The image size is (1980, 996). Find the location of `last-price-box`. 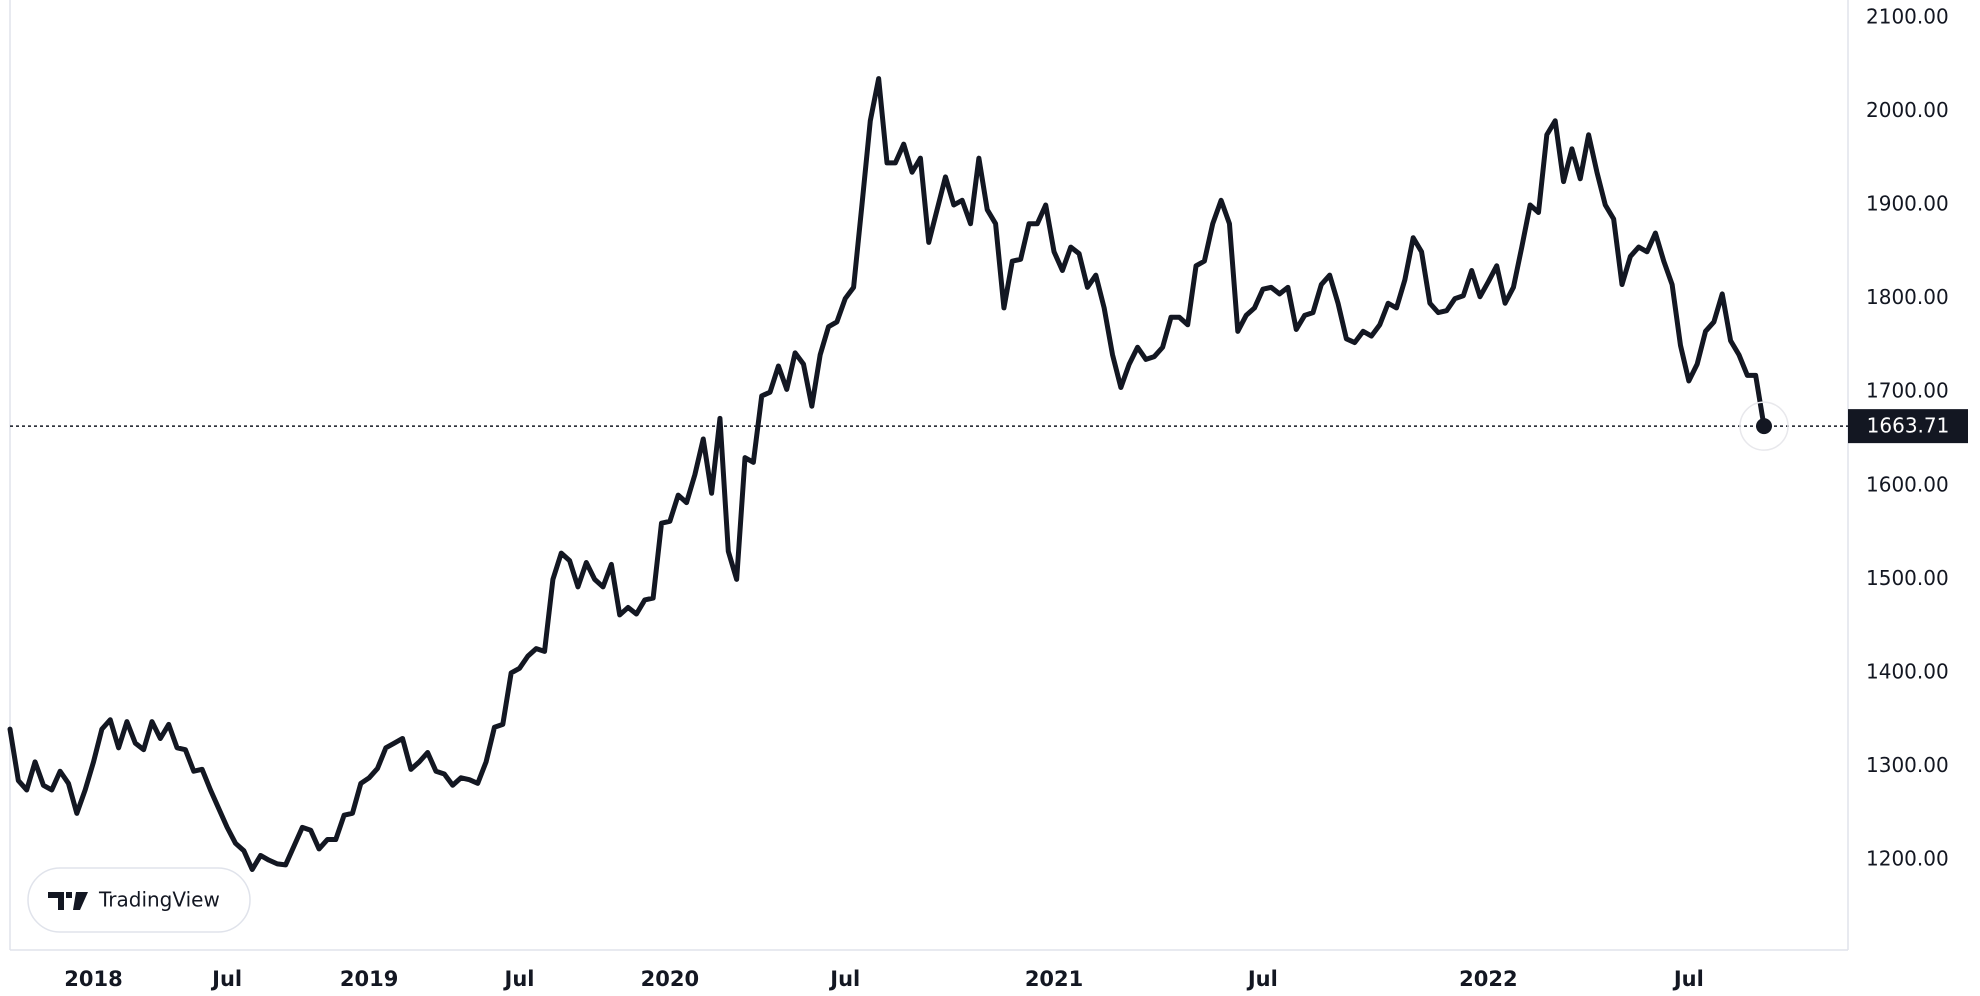

last-price-box is located at coordinates (1908, 426).